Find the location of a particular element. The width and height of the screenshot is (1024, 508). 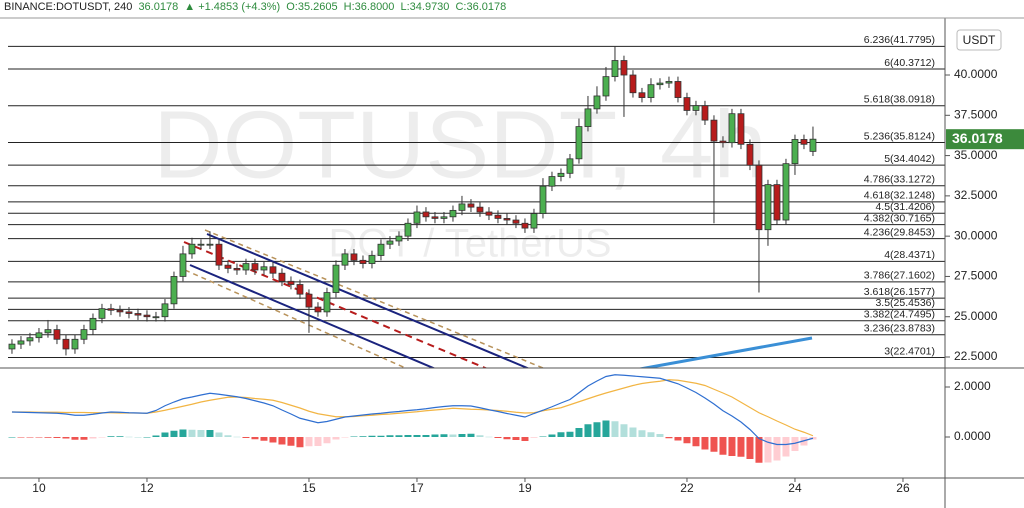

level-label: 3(22.4701) is located at coordinates (909, 351).